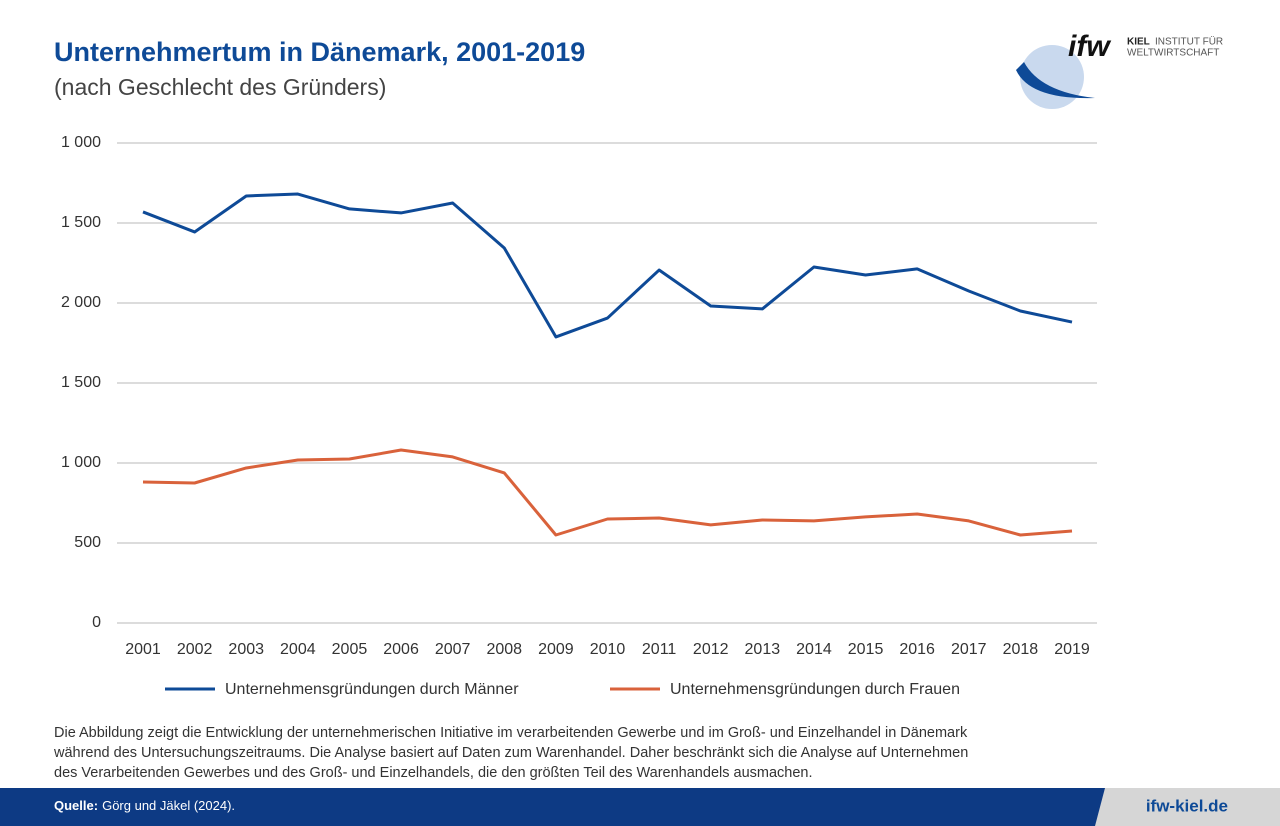 Image resolution: width=1280 pixels, height=826 pixels. Describe the element at coordinates (76, 805) in the screenshot. I see `source-label: Quelle:` at that location.